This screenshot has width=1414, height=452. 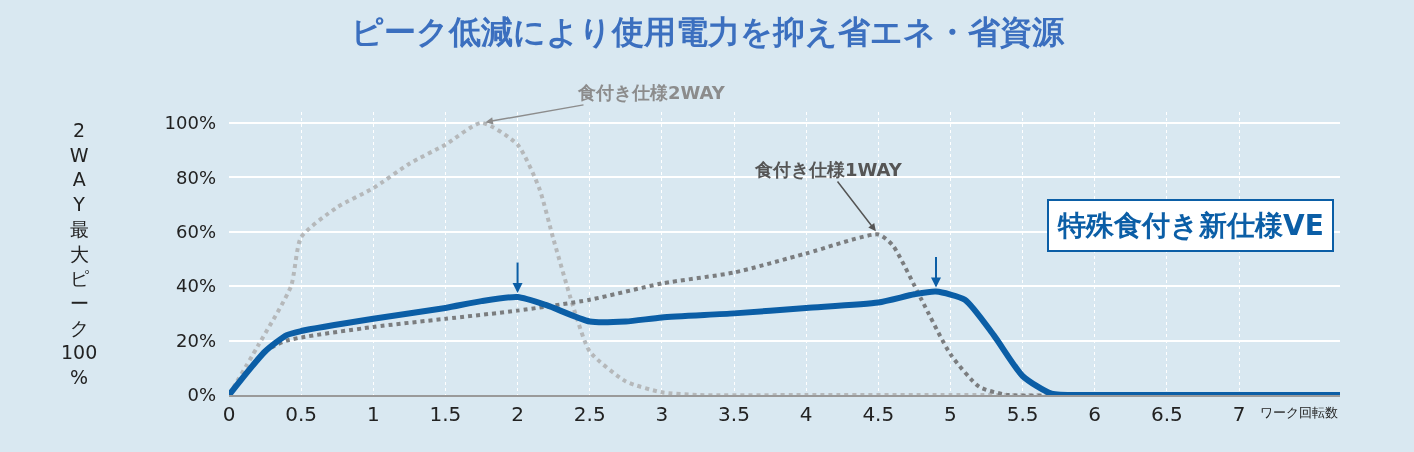 I want to click on x-tick-label: 3, so click(x=662, y=414).